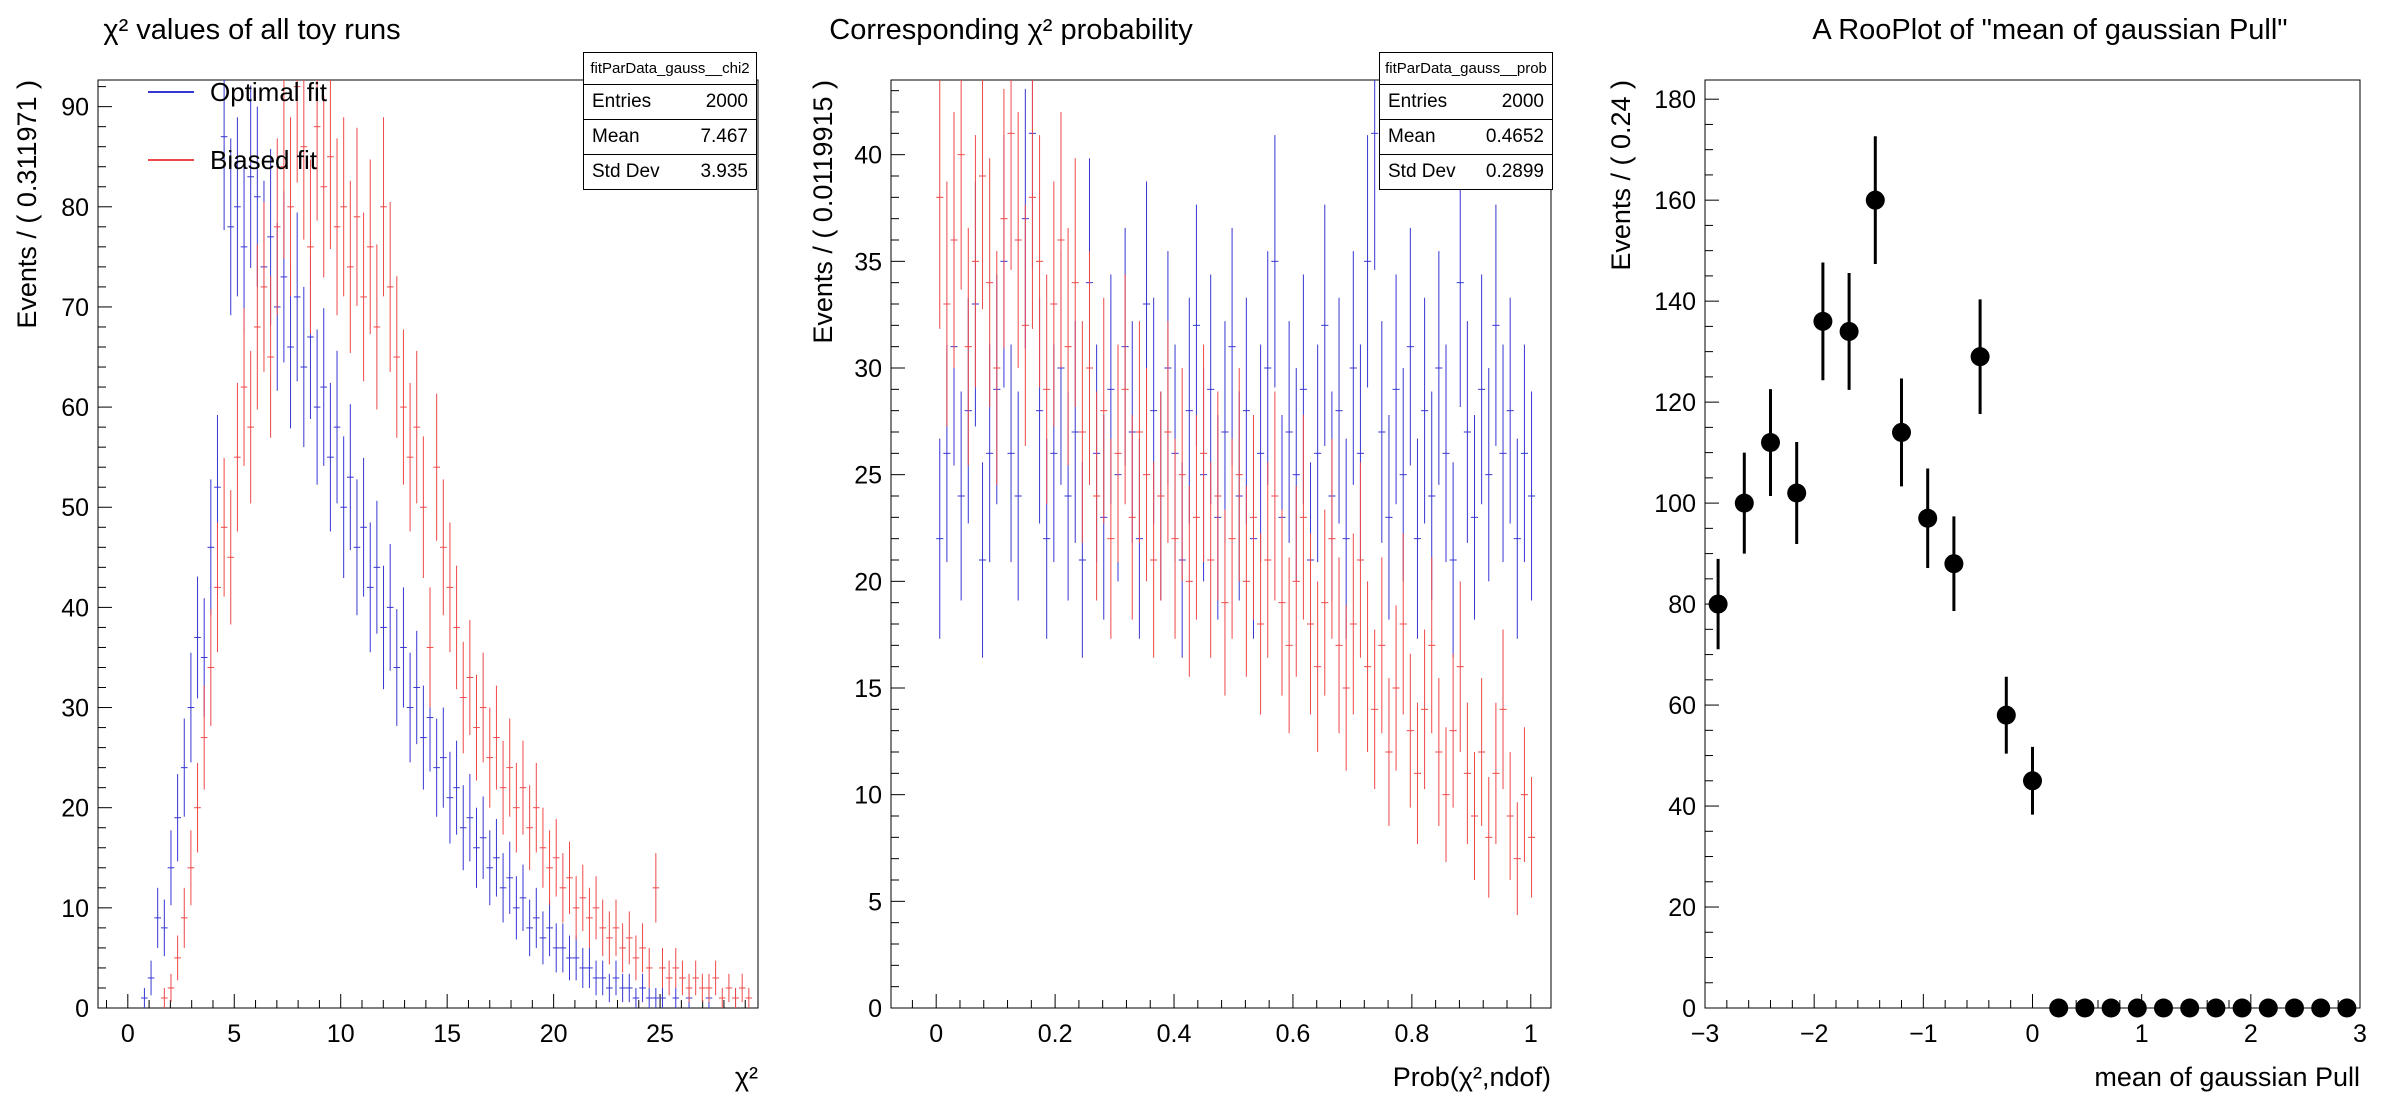 The width and height of the screenshot is (2388, 1116). I want to click on y-tick-label: 15, so click(868, 689).